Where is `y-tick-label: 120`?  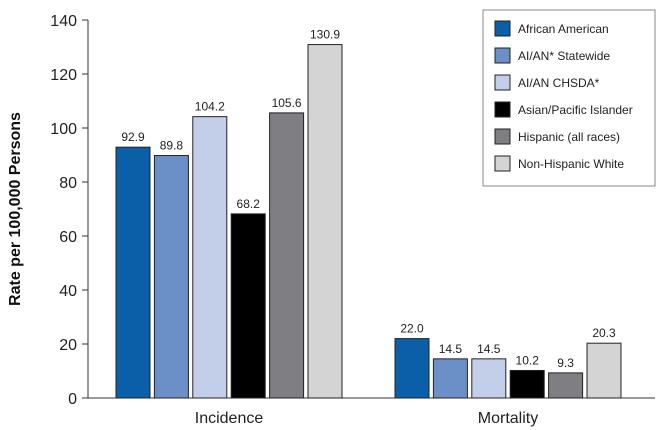
y-tick-label: 120 is located at coordinates (63, 75).